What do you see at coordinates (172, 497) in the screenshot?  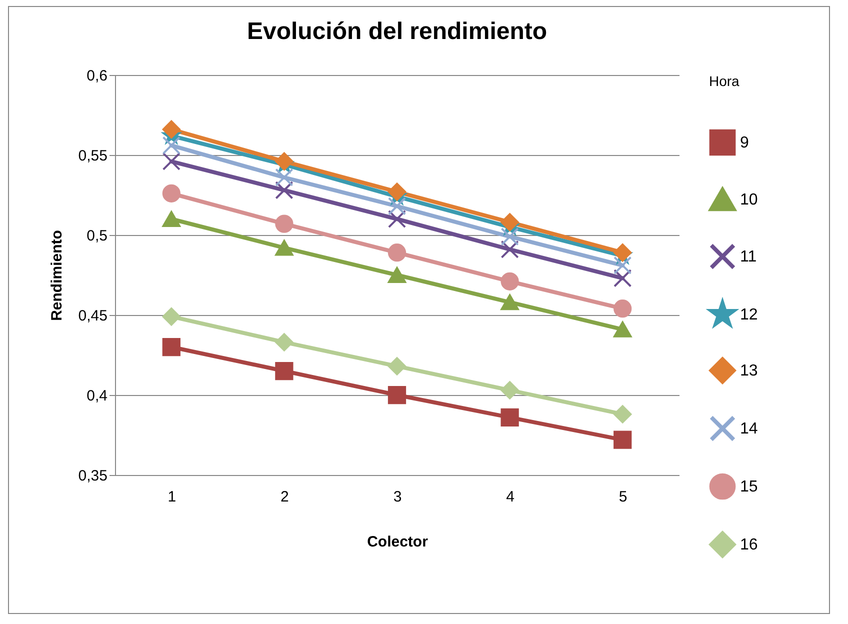 I see `x-tick-label: 1` at bounding box center [172, 497].